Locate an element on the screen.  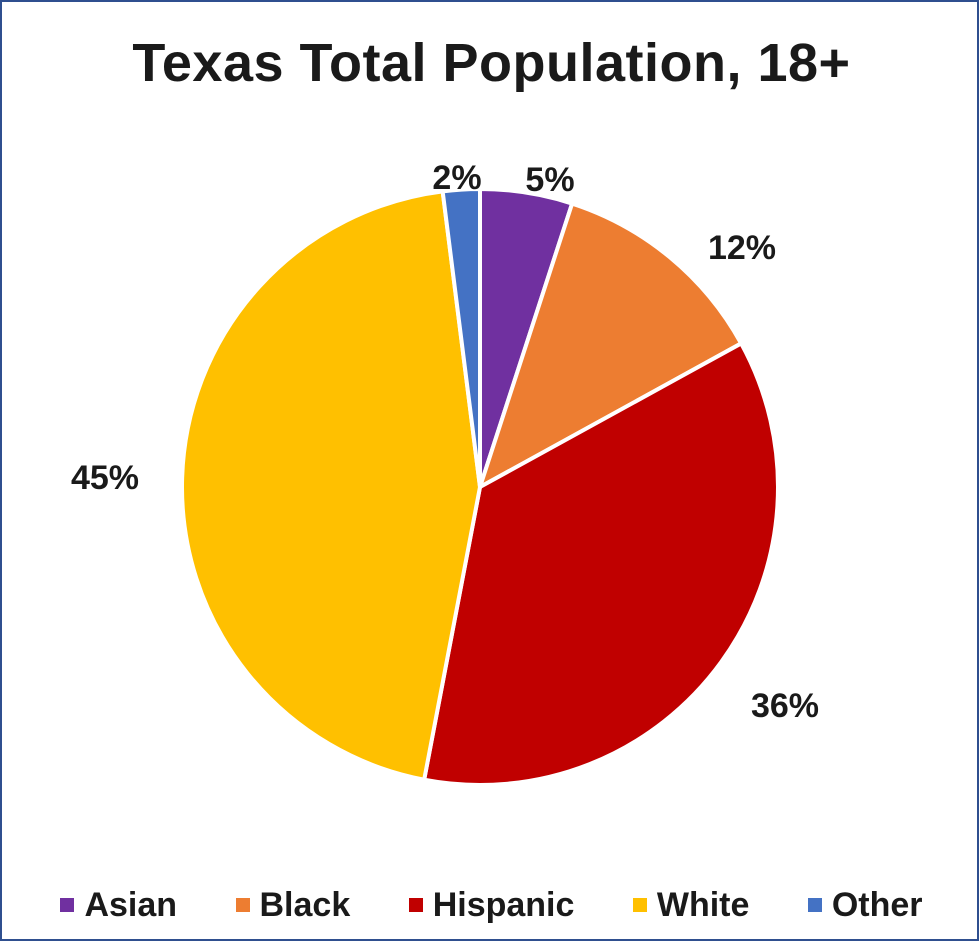
legend-item-black: Black is located at coordinates (293, 905).